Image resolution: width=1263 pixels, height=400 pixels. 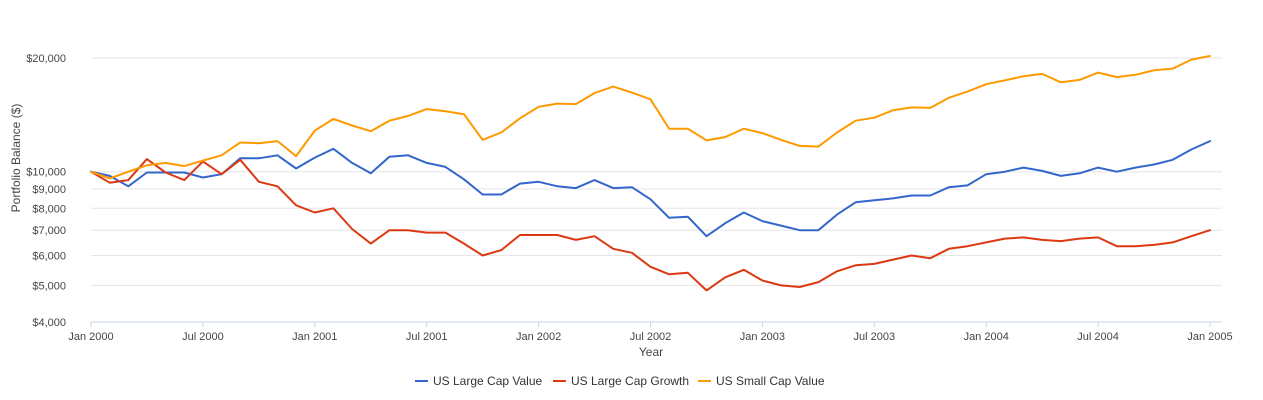 What do you see at coordinates (203, 337) in the screenshot?
I see `x-tick-label: Jul 2000` at bounding box center [203, 337].